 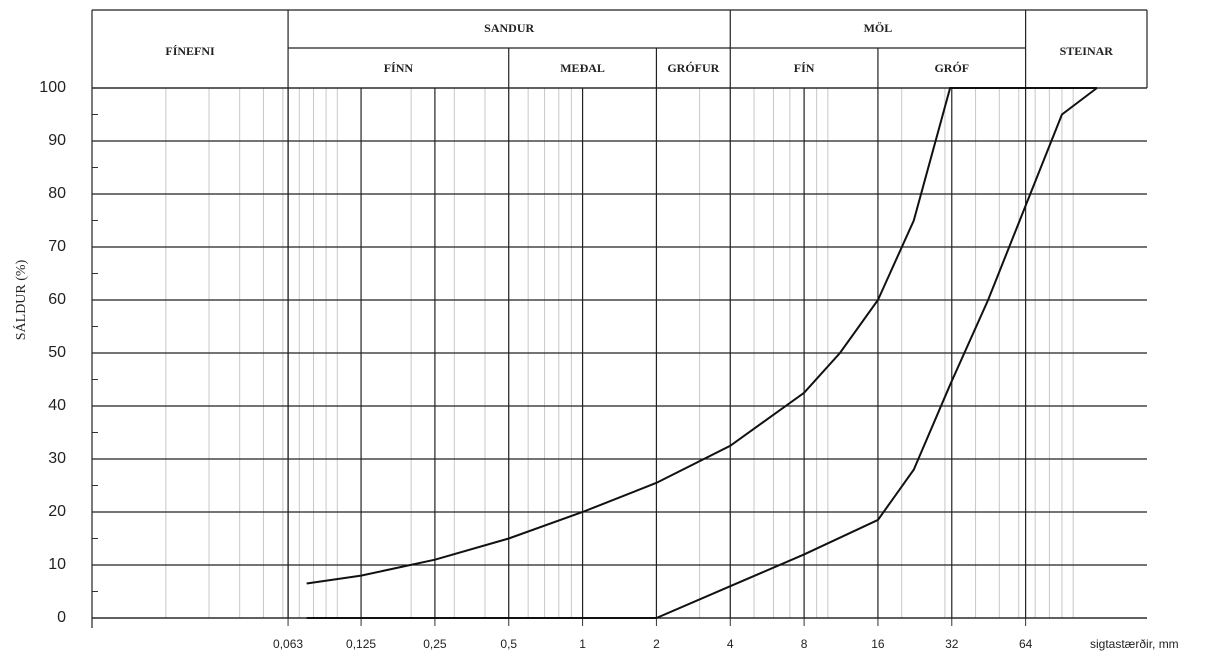 What do you see at coordinates (656, 644) in the screenshot?
I see `x-tick-label: 2` at bounding box center [656, 644].